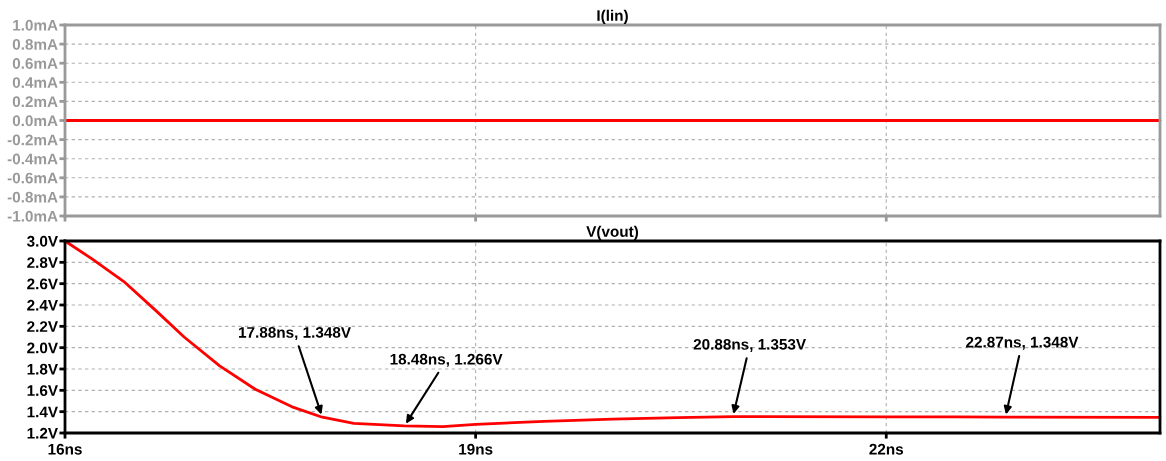 The height and width of the screenshot is (461, 1166). What do you see at coordinates (749, 345) in the screenshot?
I see `annotation: 20.88ns, 1.353V` at bounding box center [749, 345].